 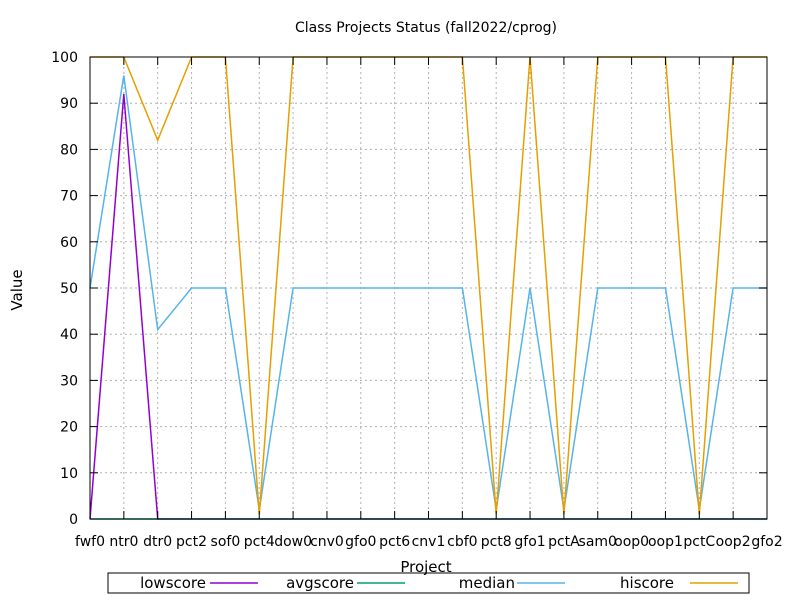 What do you see at coordinates (665, 542) in the screenshot?
I see `x-tick-label: oop1` at bounding box center [665, 542].